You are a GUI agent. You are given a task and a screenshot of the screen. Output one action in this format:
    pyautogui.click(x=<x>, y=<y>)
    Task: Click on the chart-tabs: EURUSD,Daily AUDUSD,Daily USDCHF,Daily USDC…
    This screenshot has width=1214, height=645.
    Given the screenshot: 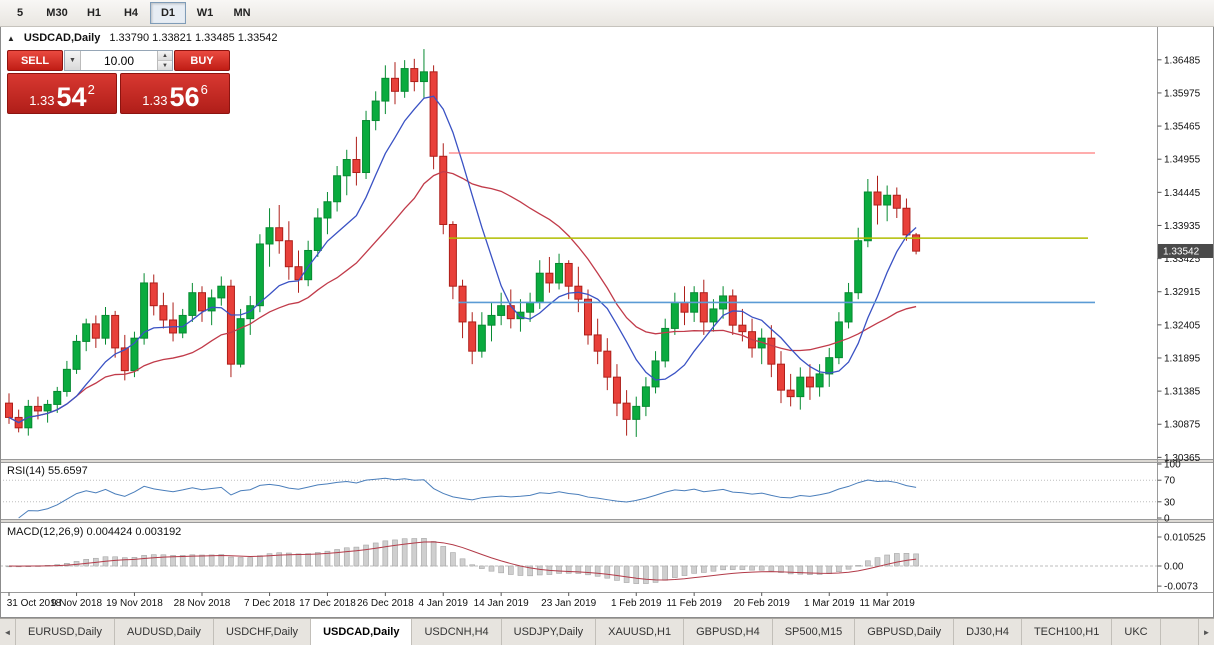 What is the action you would take?
    pyautogui.click(x=607, y=632)
    